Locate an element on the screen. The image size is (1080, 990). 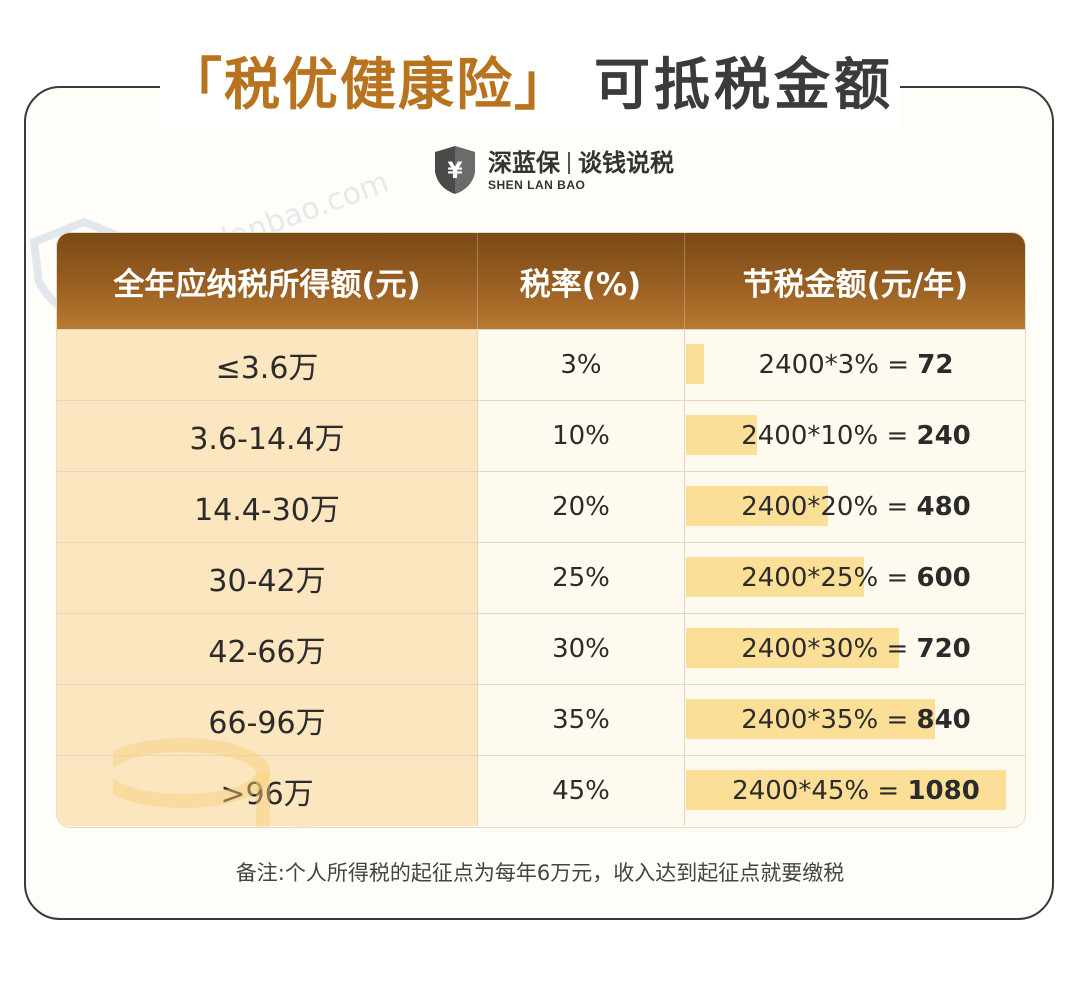
tax-rate-cell: 30% is located at coordinates (580, 649).